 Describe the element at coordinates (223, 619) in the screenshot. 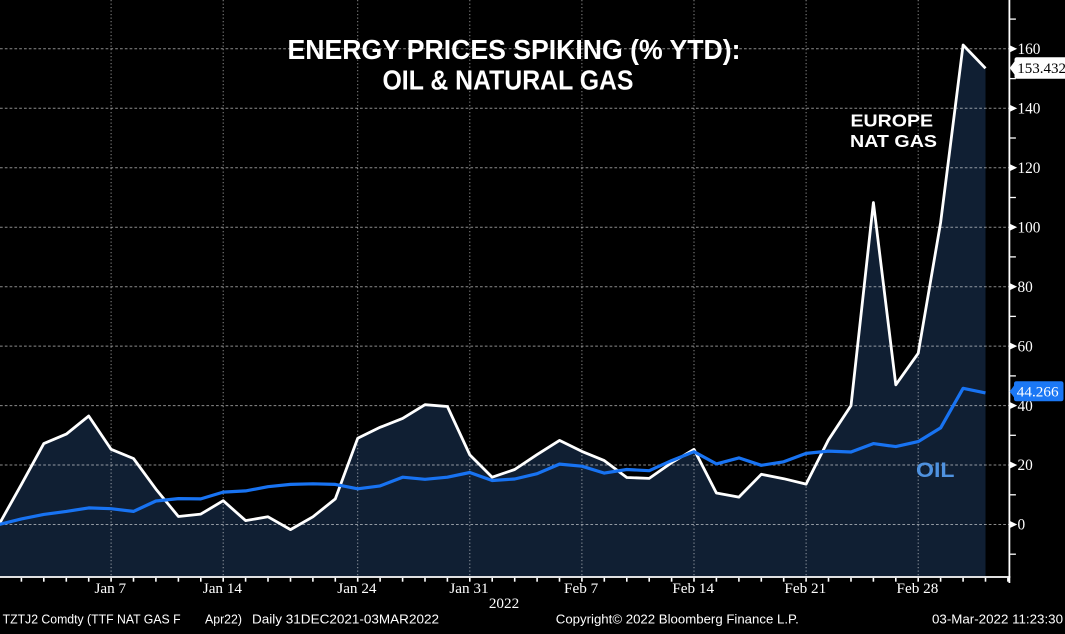

I see `svg-text: Apr22)` at that location.